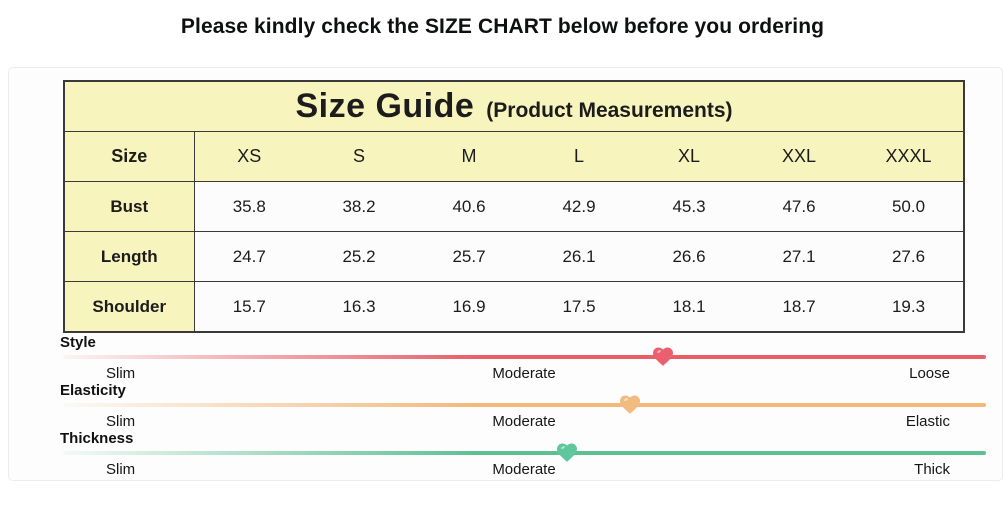 The height and width of the screenshot is (506, 1005). Describe the element at coordinates (359, 156) in the screenshot. I see `column-header: S` at that location.